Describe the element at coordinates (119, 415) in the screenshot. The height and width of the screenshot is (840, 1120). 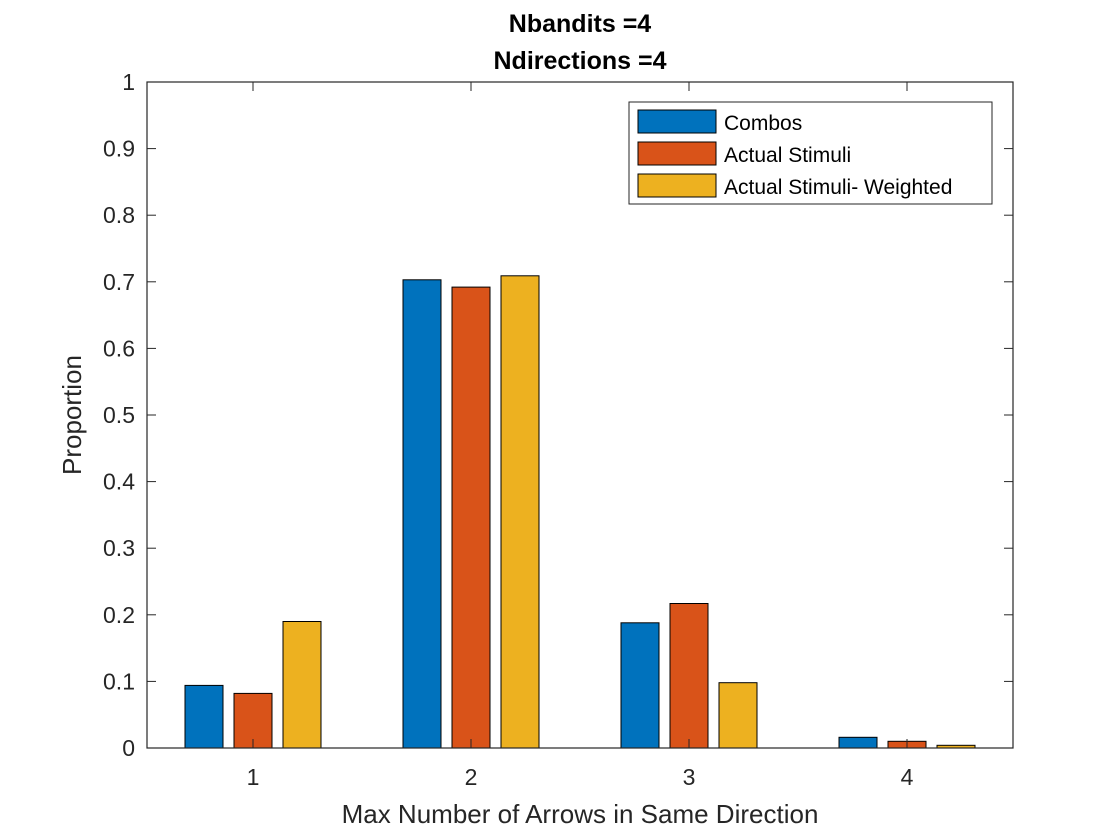
I see `y-tick-label: 0.5` at that location.